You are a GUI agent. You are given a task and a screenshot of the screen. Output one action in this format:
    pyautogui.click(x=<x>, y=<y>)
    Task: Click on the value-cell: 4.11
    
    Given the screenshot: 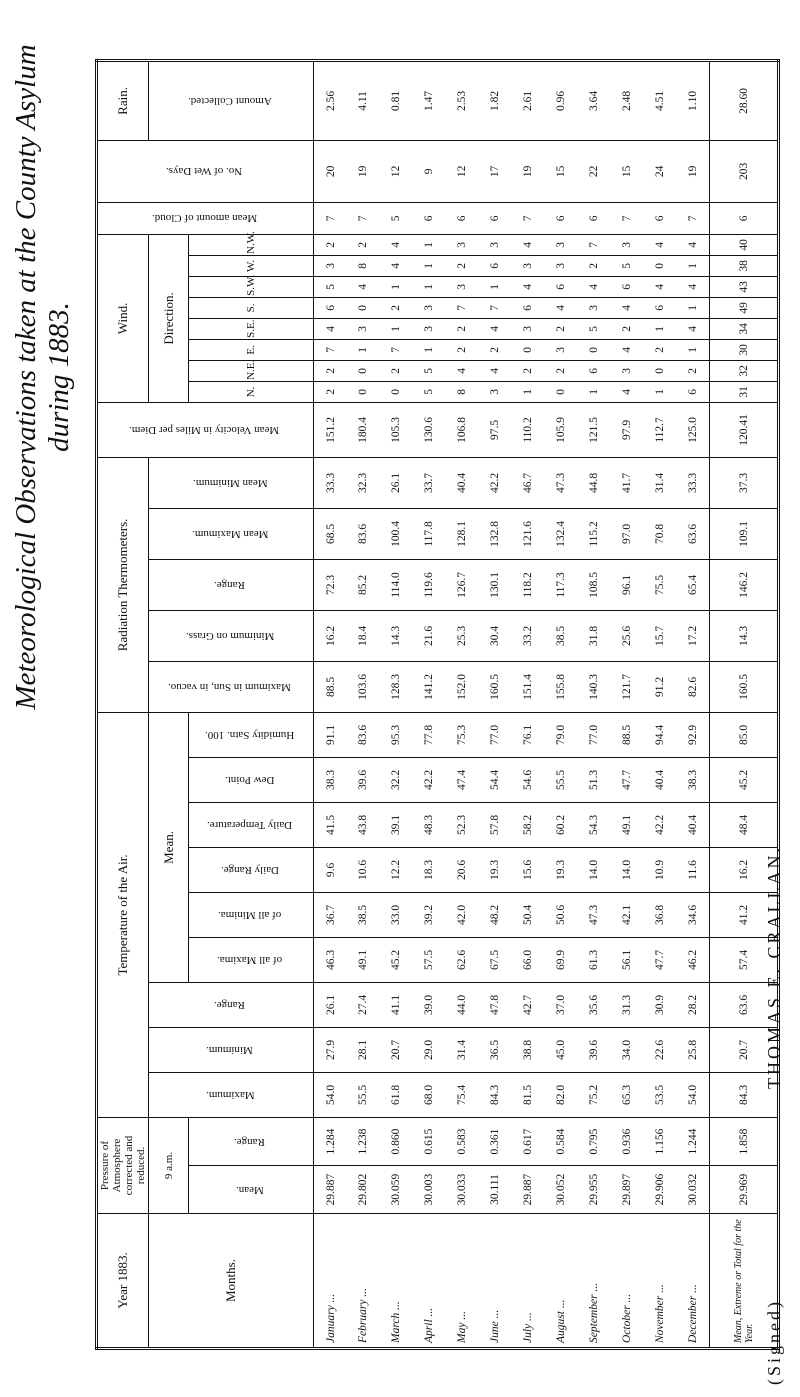 What is the action you would take?
    pyautogui.click(x=363, y=100)
    